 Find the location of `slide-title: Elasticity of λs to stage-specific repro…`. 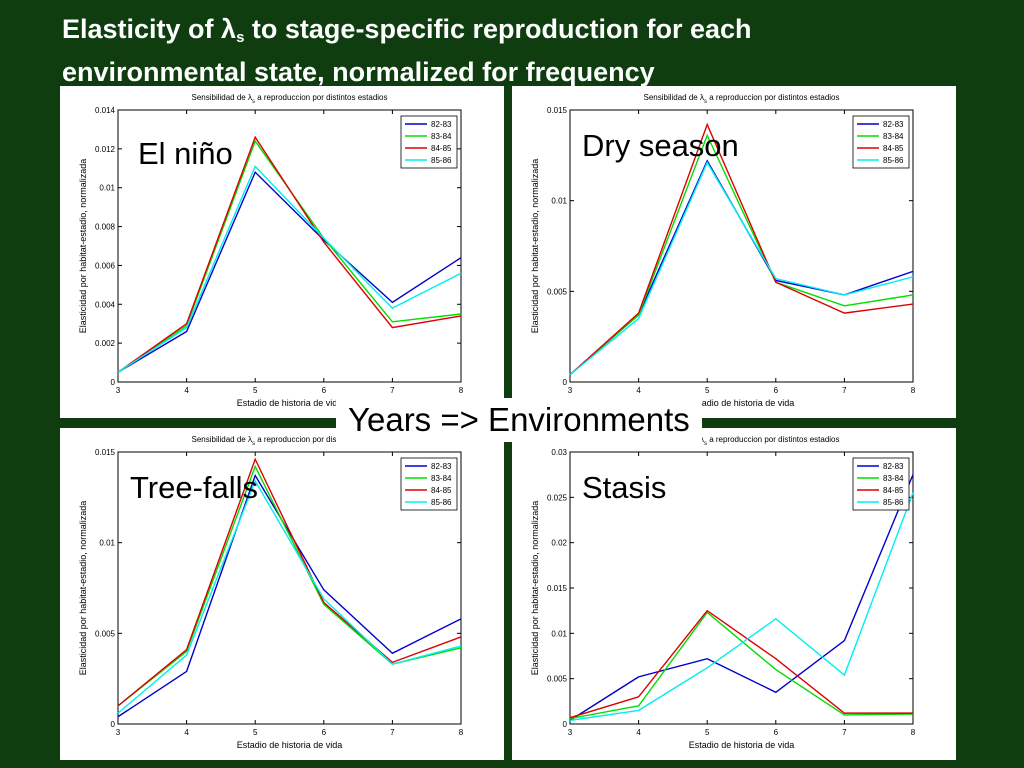

slide-title: Elasticity of λs to stage-specific repro… is located at coordinates (532, 50).